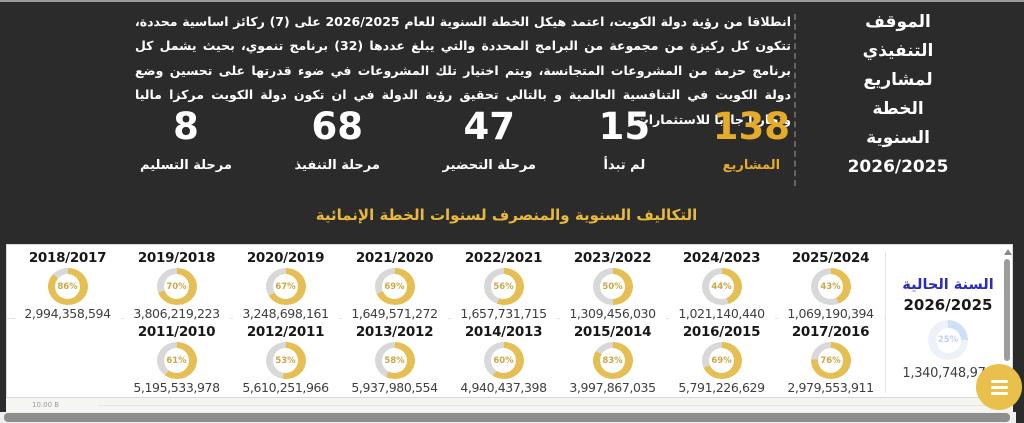  Describe the element at coordinates (1007, 252) in the screenshot. I see `scroll-up-arrow-icon` at that location.